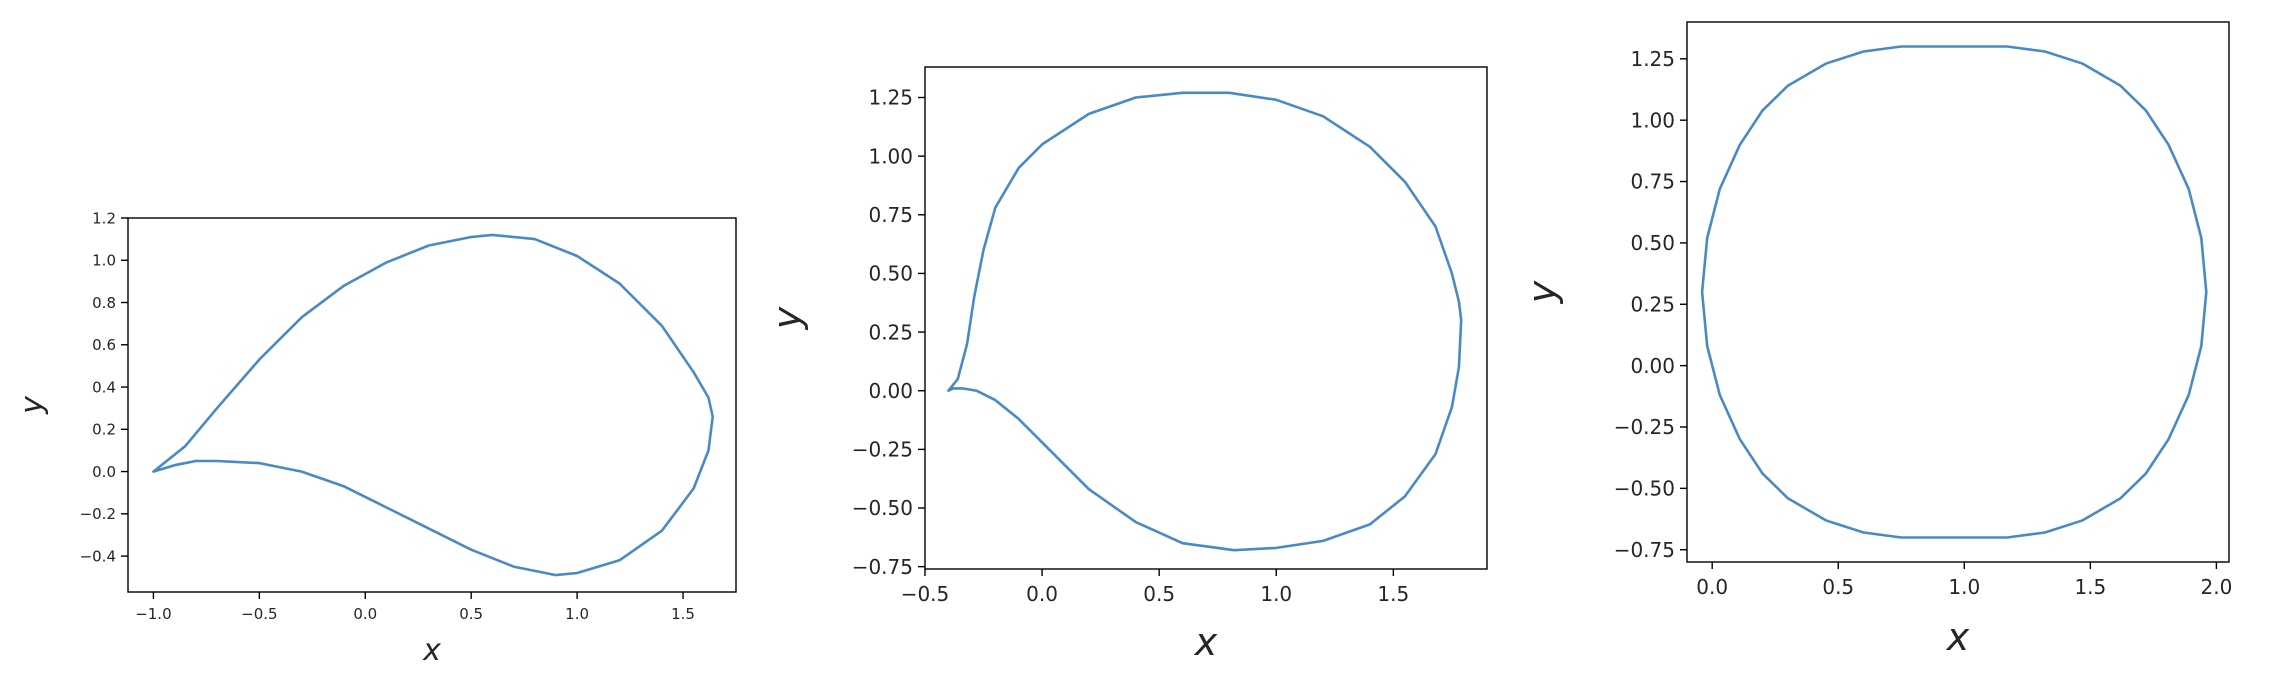 Image resolution: width=2270 pixels, height=684 pixels. I want to click on plot-frame, so click(432, 405).